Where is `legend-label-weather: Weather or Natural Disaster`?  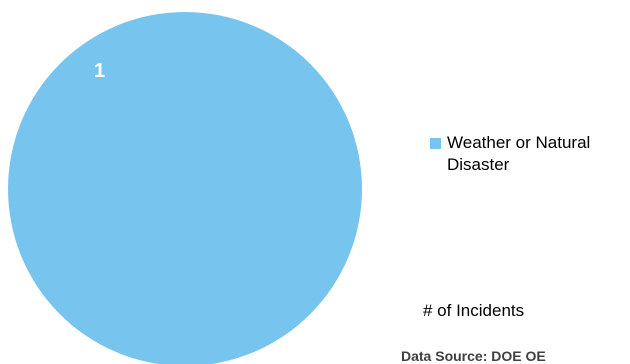
legend-label-weather: Weather or Natural Disaster is located at coordinates (519, 153).